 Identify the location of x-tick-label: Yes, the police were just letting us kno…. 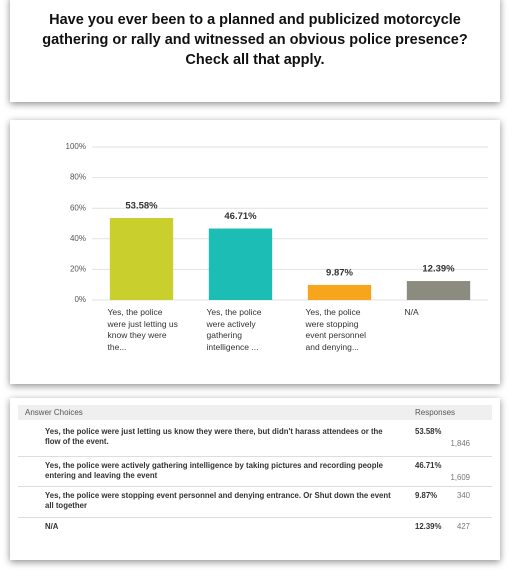
(142, 329).